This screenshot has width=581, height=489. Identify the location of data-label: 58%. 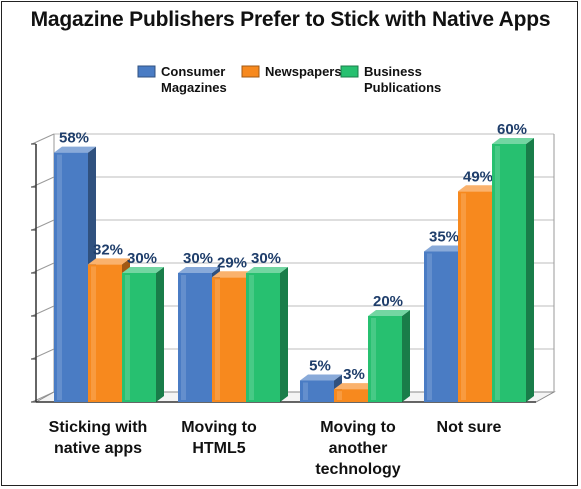
(74, 138).